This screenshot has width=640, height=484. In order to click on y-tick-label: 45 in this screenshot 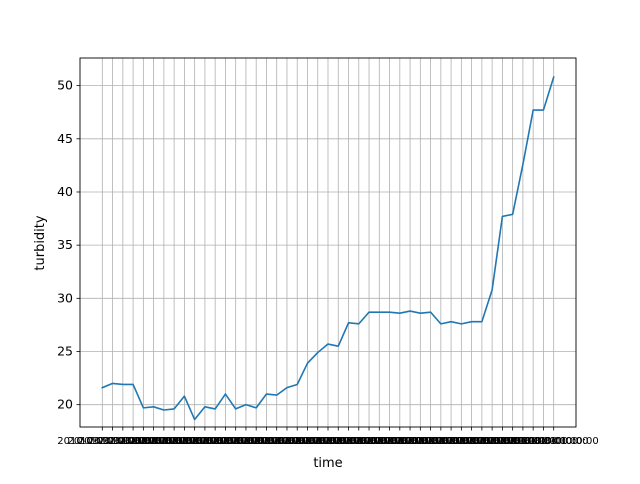, I will do `click(65, 138)`.